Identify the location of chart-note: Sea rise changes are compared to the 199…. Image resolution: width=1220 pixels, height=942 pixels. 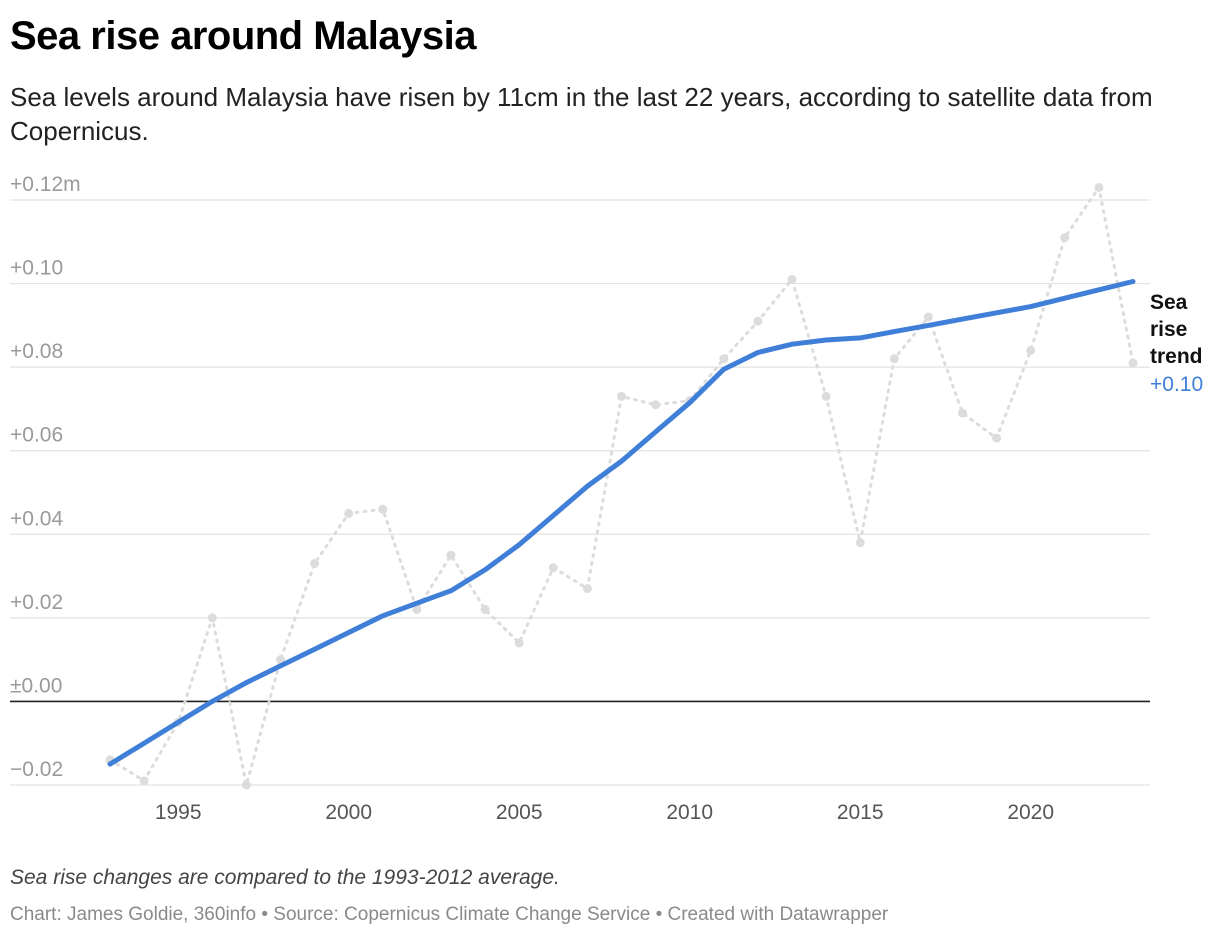
(285, 877).